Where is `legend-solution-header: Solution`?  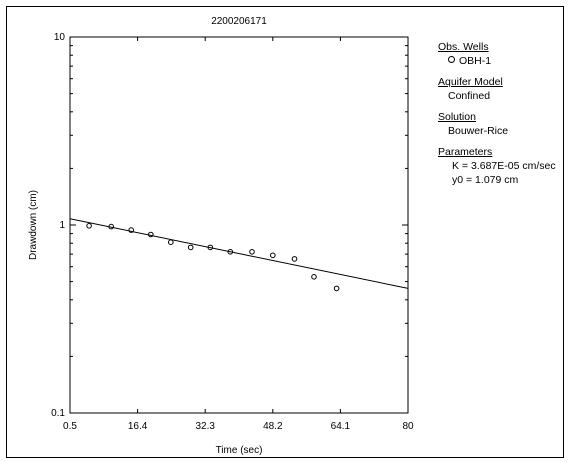 legend-solution-header: Solution is located at coordinates (457, 117).